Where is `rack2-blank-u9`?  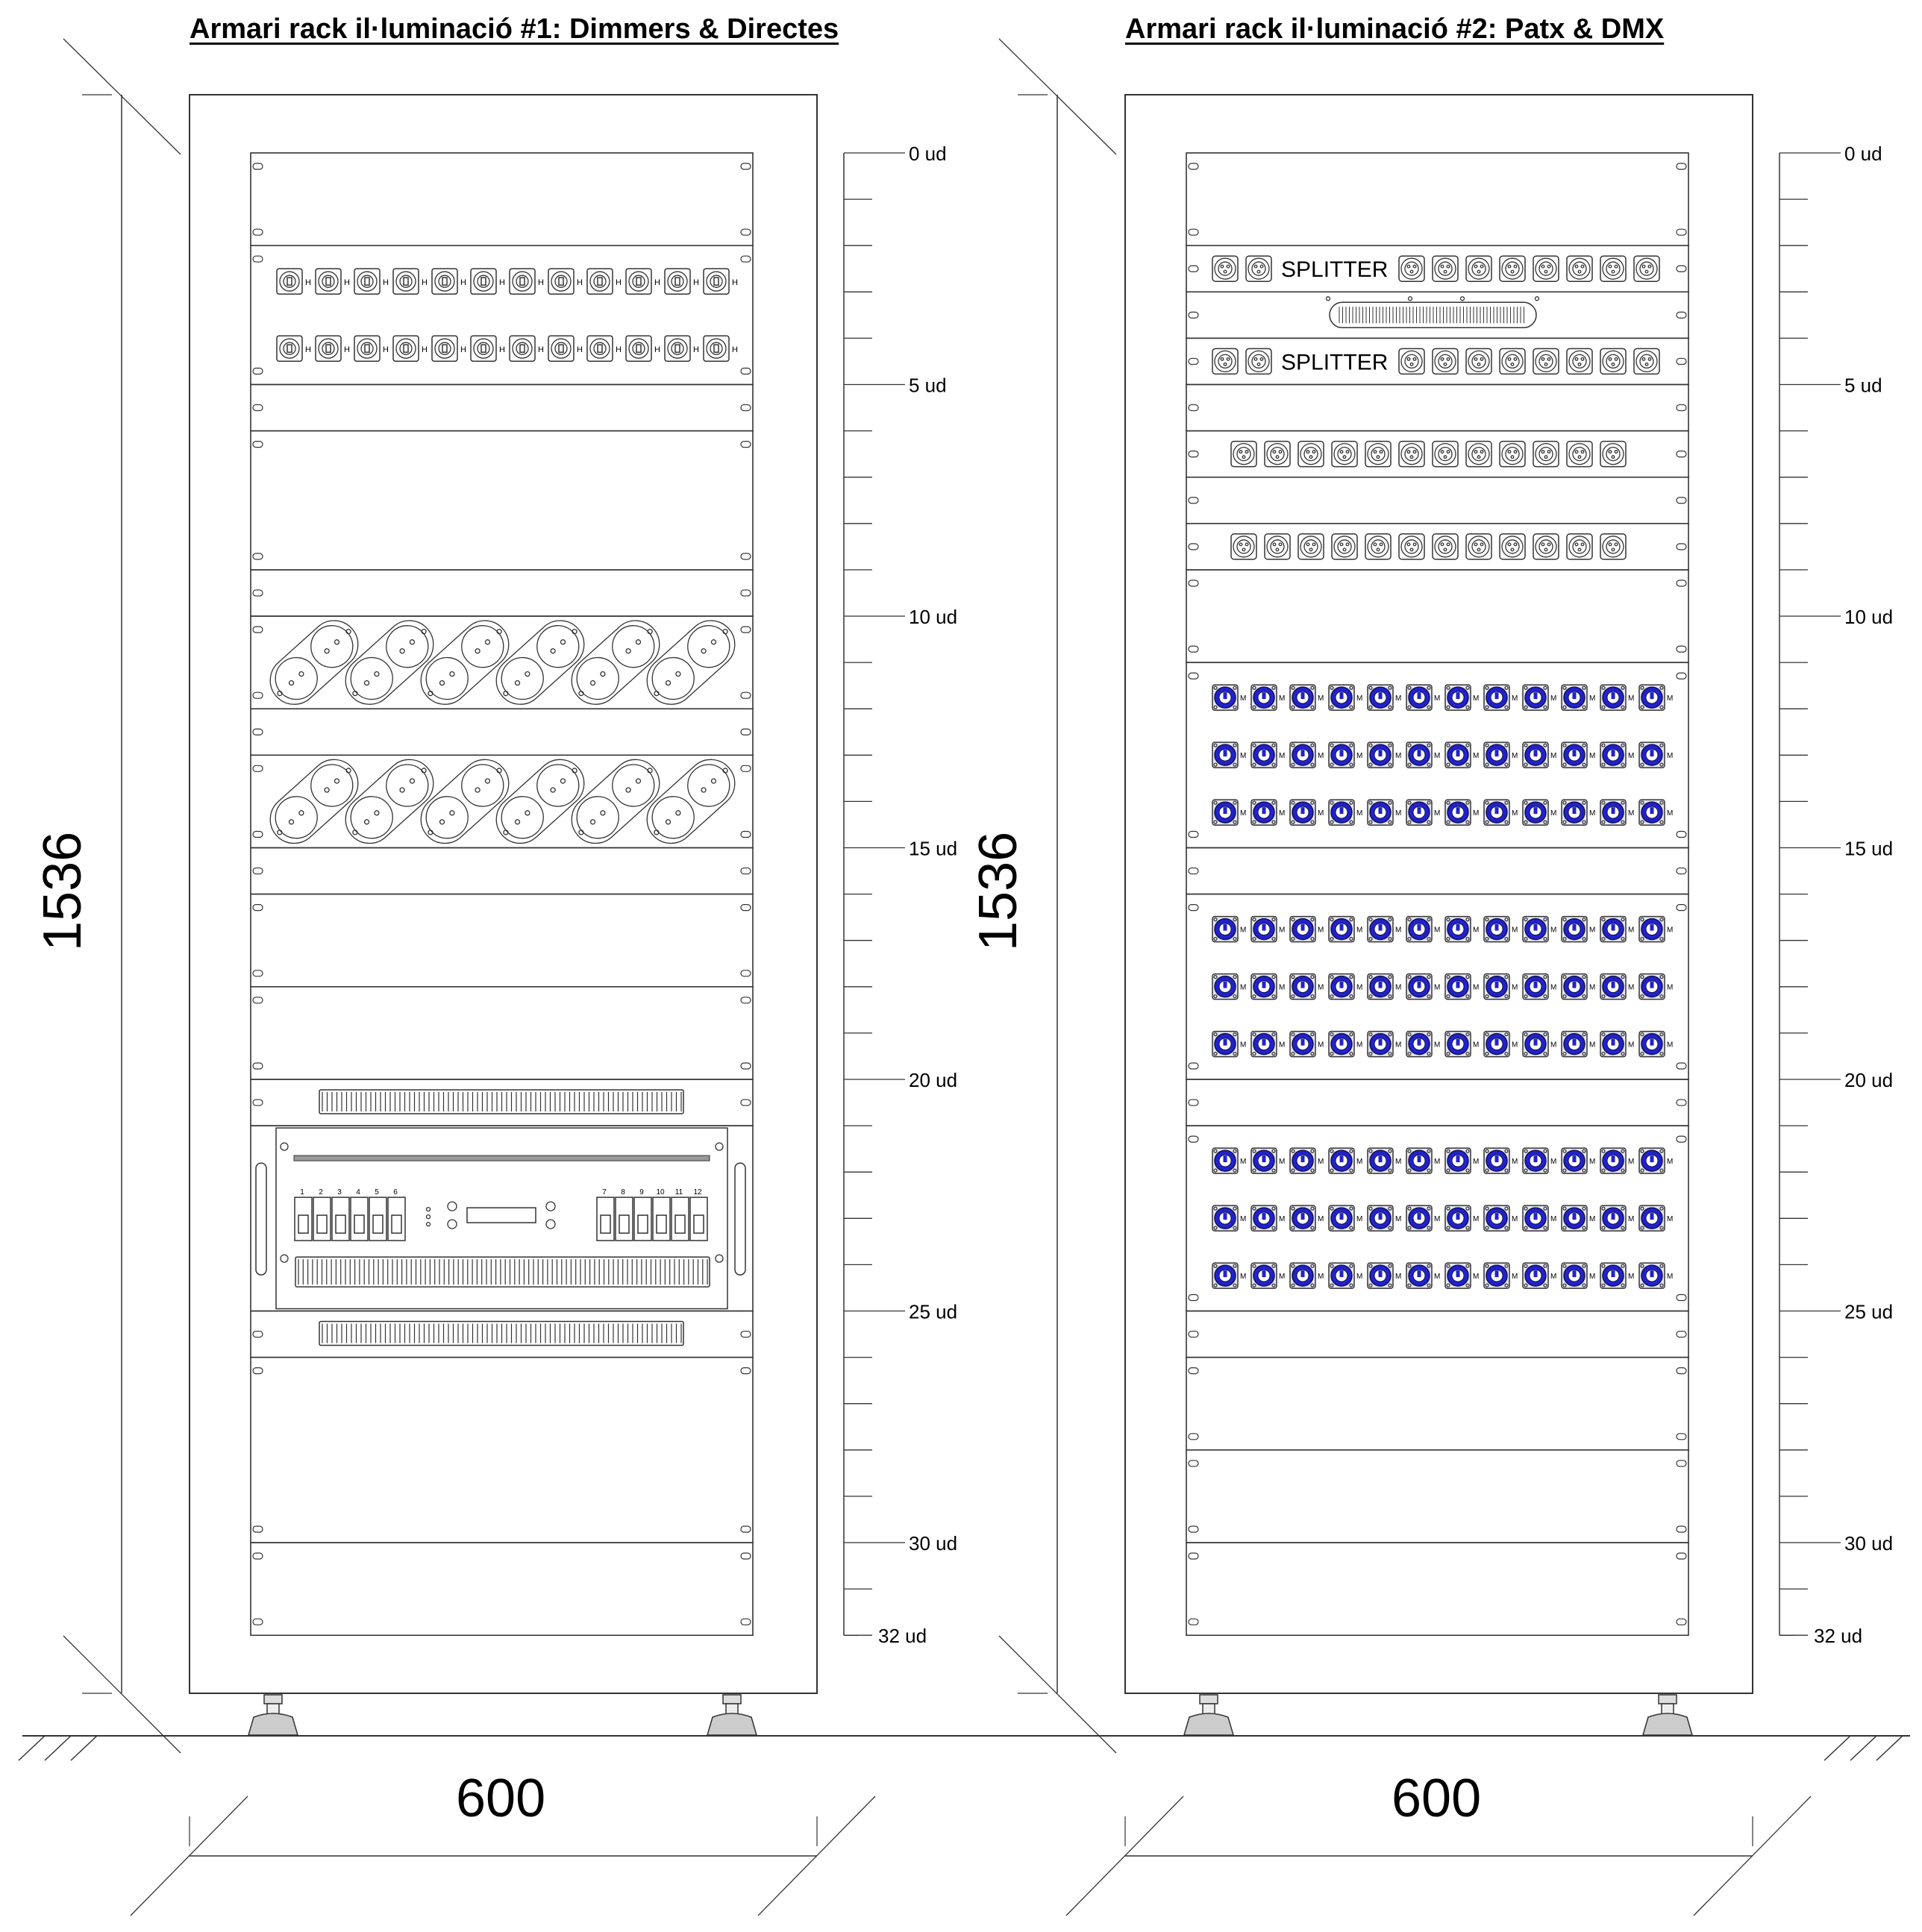
rack2-blank-u9 is located at coordinates (1437, 616).